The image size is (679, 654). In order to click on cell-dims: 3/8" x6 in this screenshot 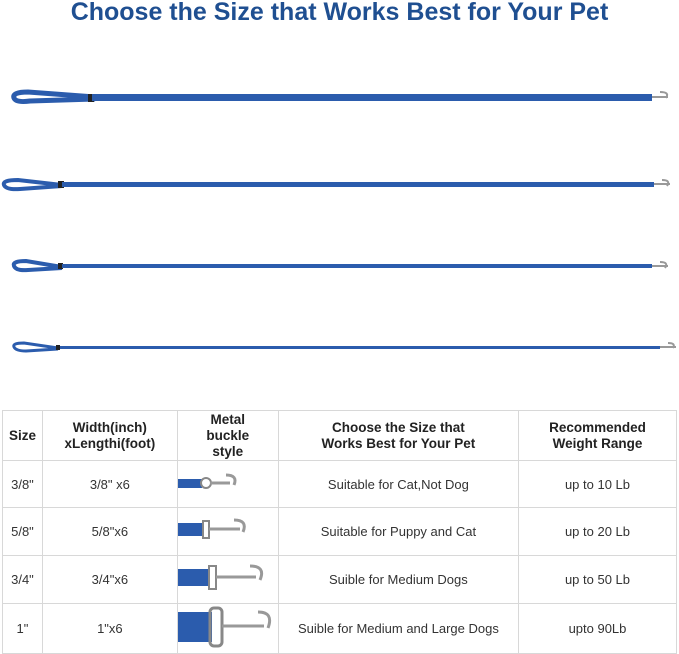, I will do `click(109, 484)`.